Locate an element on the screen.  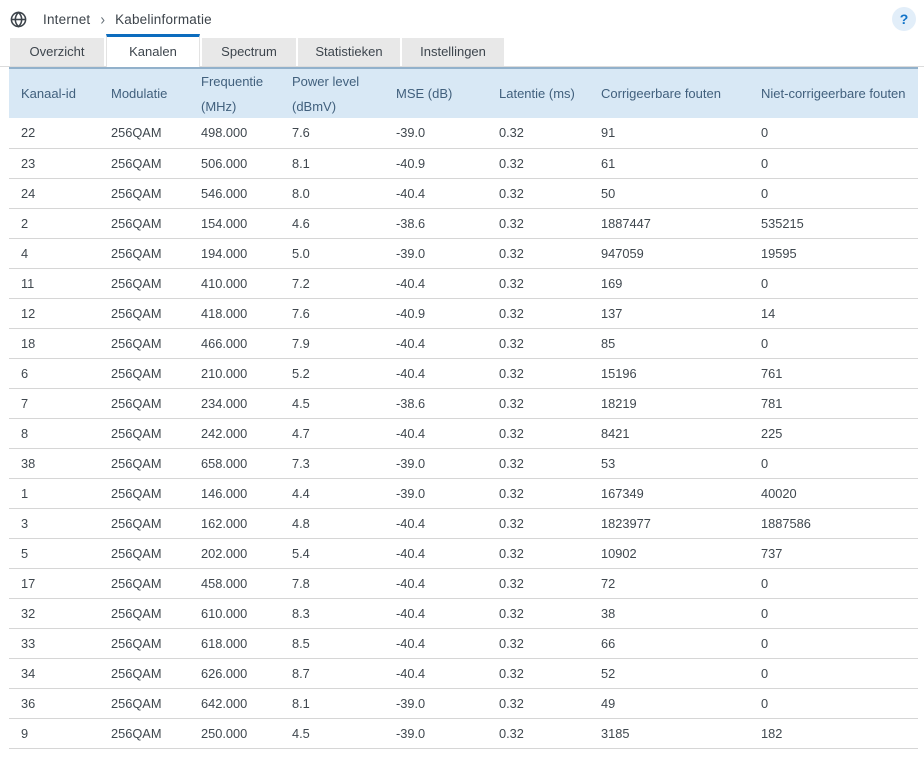
cell-niet-corrigeerbare-fouten: 737 is located at coordinates (833, 553).